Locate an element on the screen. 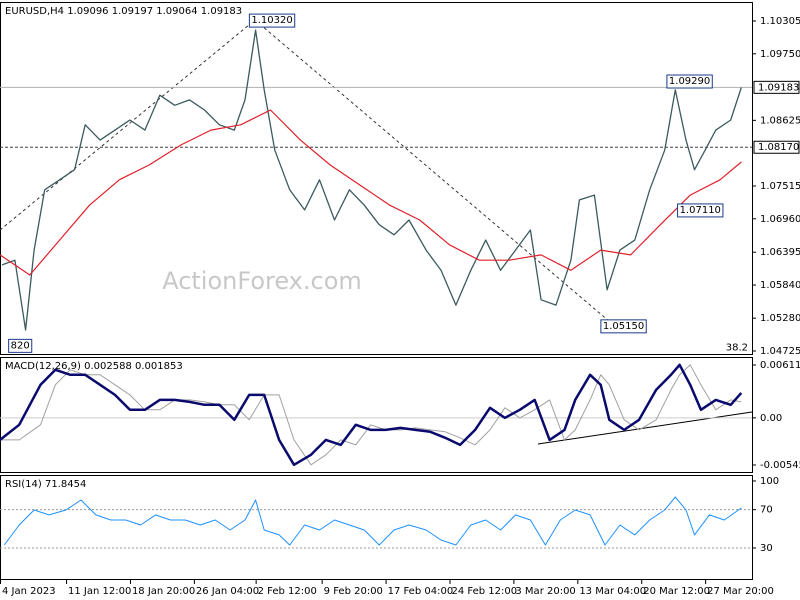 The height and width of the screenshot is (600, 800). y-tick-label: 1.04725 is located at coordinates (780, 351).